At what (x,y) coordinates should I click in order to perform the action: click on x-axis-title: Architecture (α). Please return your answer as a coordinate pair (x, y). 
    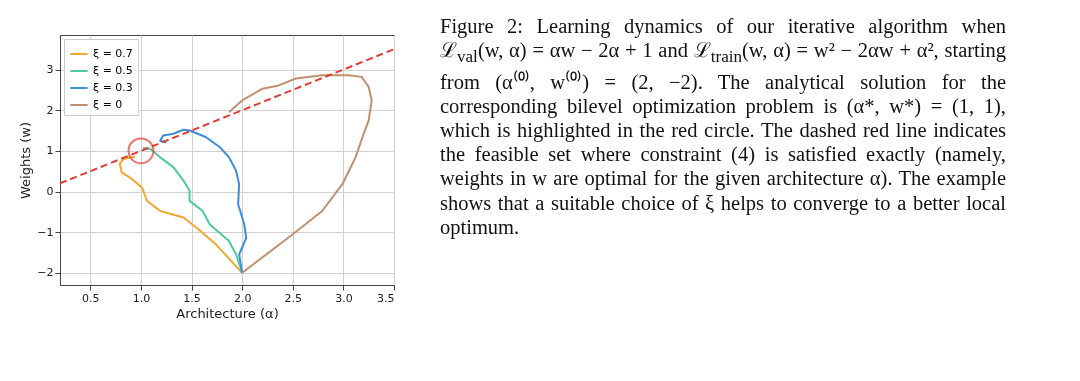
    Looking at the image, I should click on (227, 313).